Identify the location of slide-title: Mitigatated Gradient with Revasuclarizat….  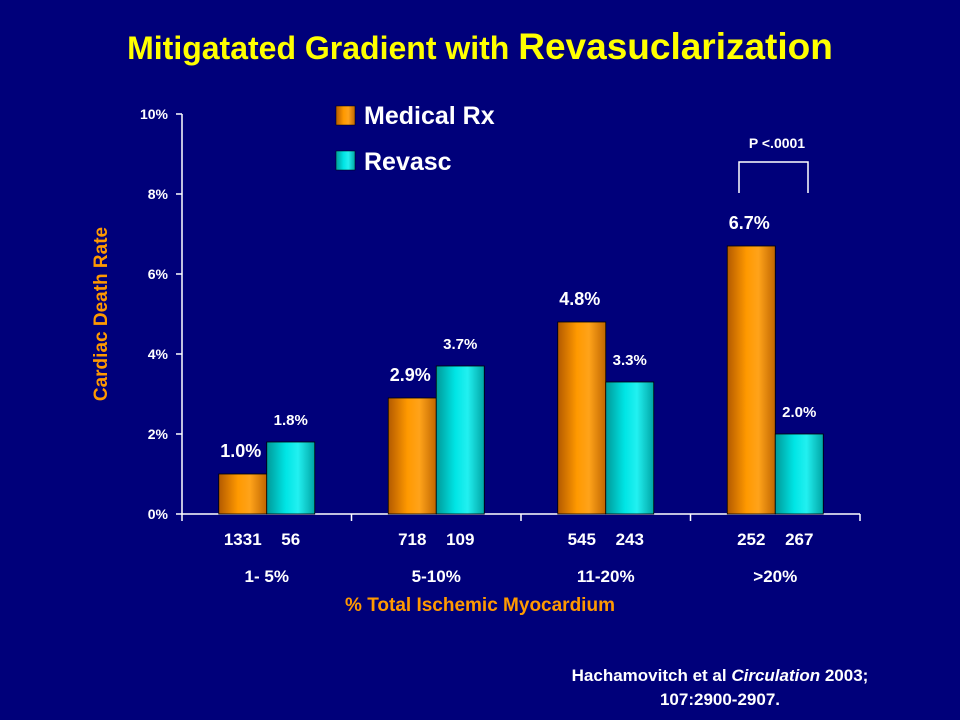
(480, 47).